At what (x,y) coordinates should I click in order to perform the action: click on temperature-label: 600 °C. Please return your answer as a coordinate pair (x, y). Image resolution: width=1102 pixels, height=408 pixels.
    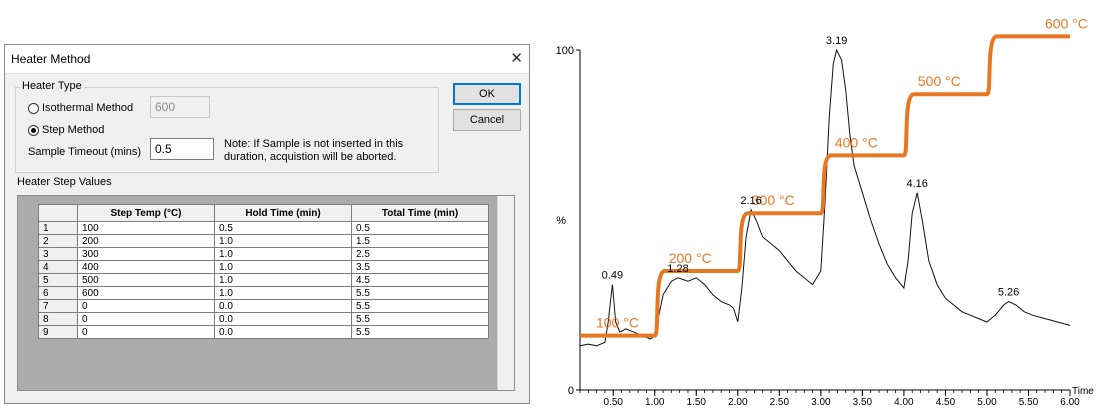
    Looking at the image, I should click on (1066, 23).